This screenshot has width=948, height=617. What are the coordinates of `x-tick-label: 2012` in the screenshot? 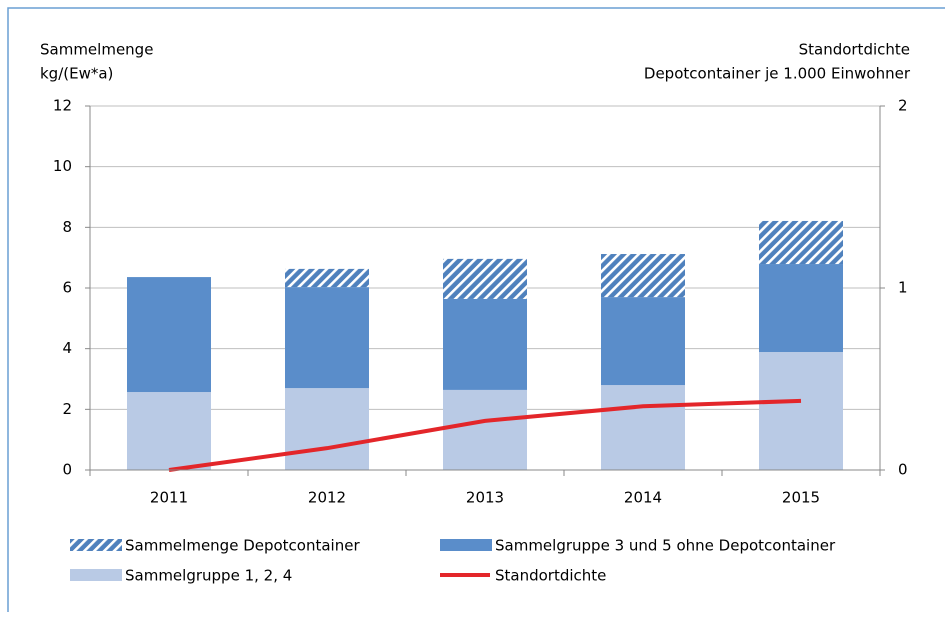 It's located at (327, 498).